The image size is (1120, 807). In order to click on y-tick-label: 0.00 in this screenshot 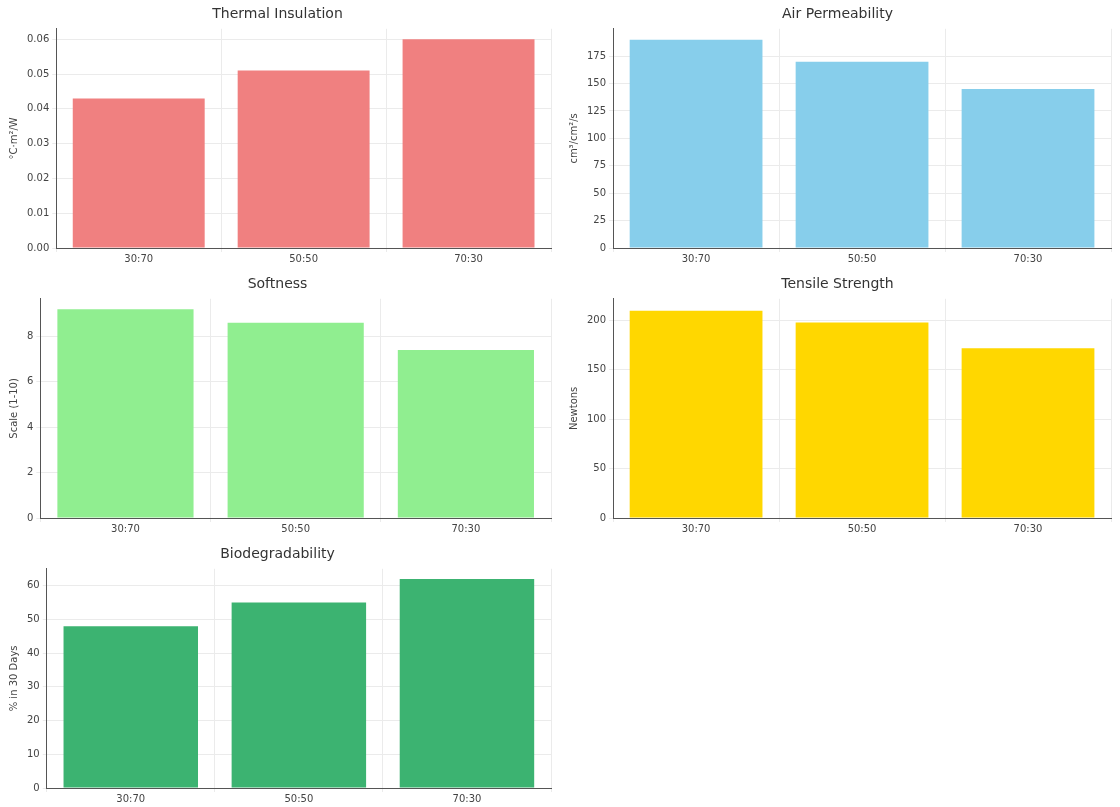, I will do `click(38, 247)`.